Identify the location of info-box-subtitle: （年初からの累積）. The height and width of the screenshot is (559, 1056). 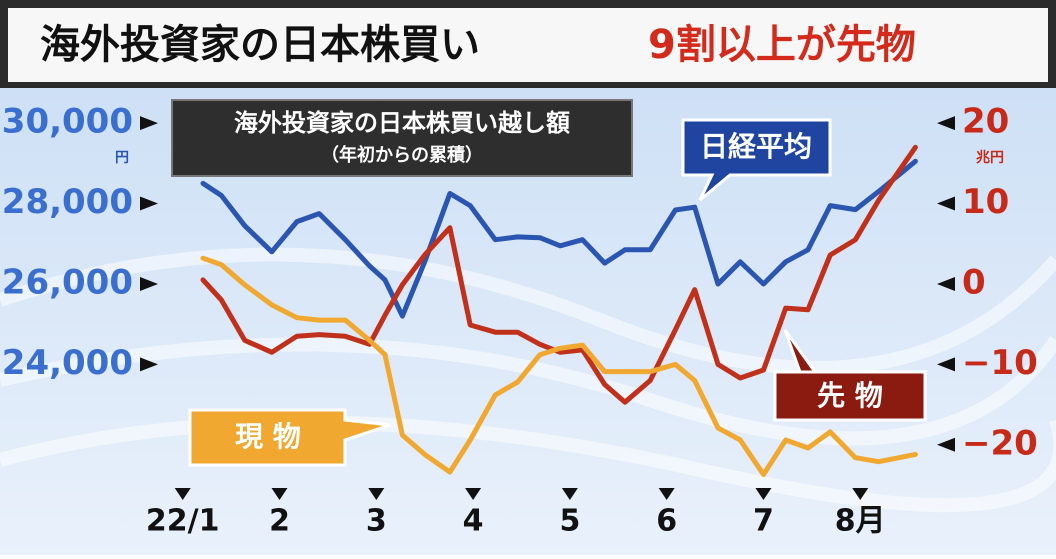
(402, 155).